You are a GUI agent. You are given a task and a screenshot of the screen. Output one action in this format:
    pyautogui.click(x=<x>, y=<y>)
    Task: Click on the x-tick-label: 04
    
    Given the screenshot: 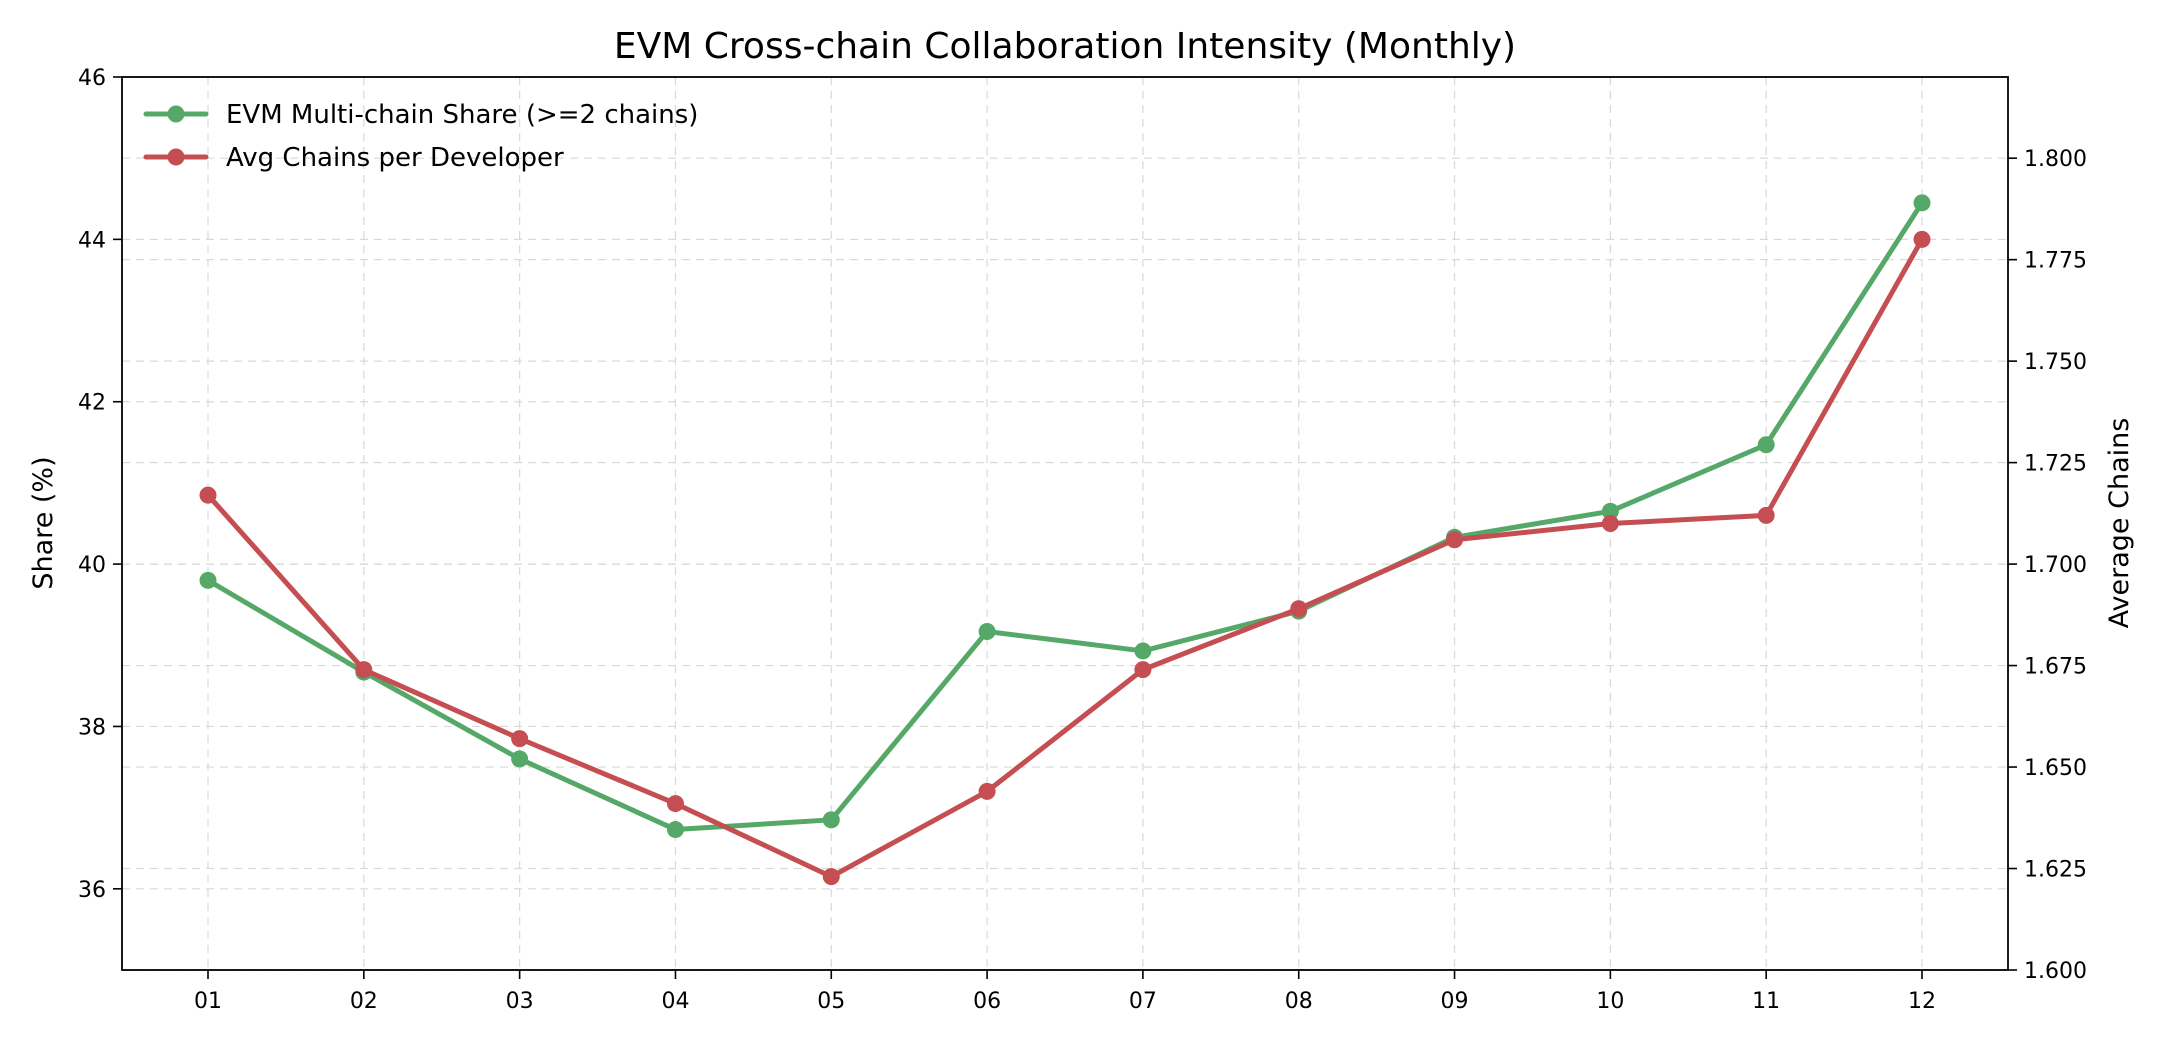 What is the action you would take?
    pyautogui.click(x=675, y=1001)
    